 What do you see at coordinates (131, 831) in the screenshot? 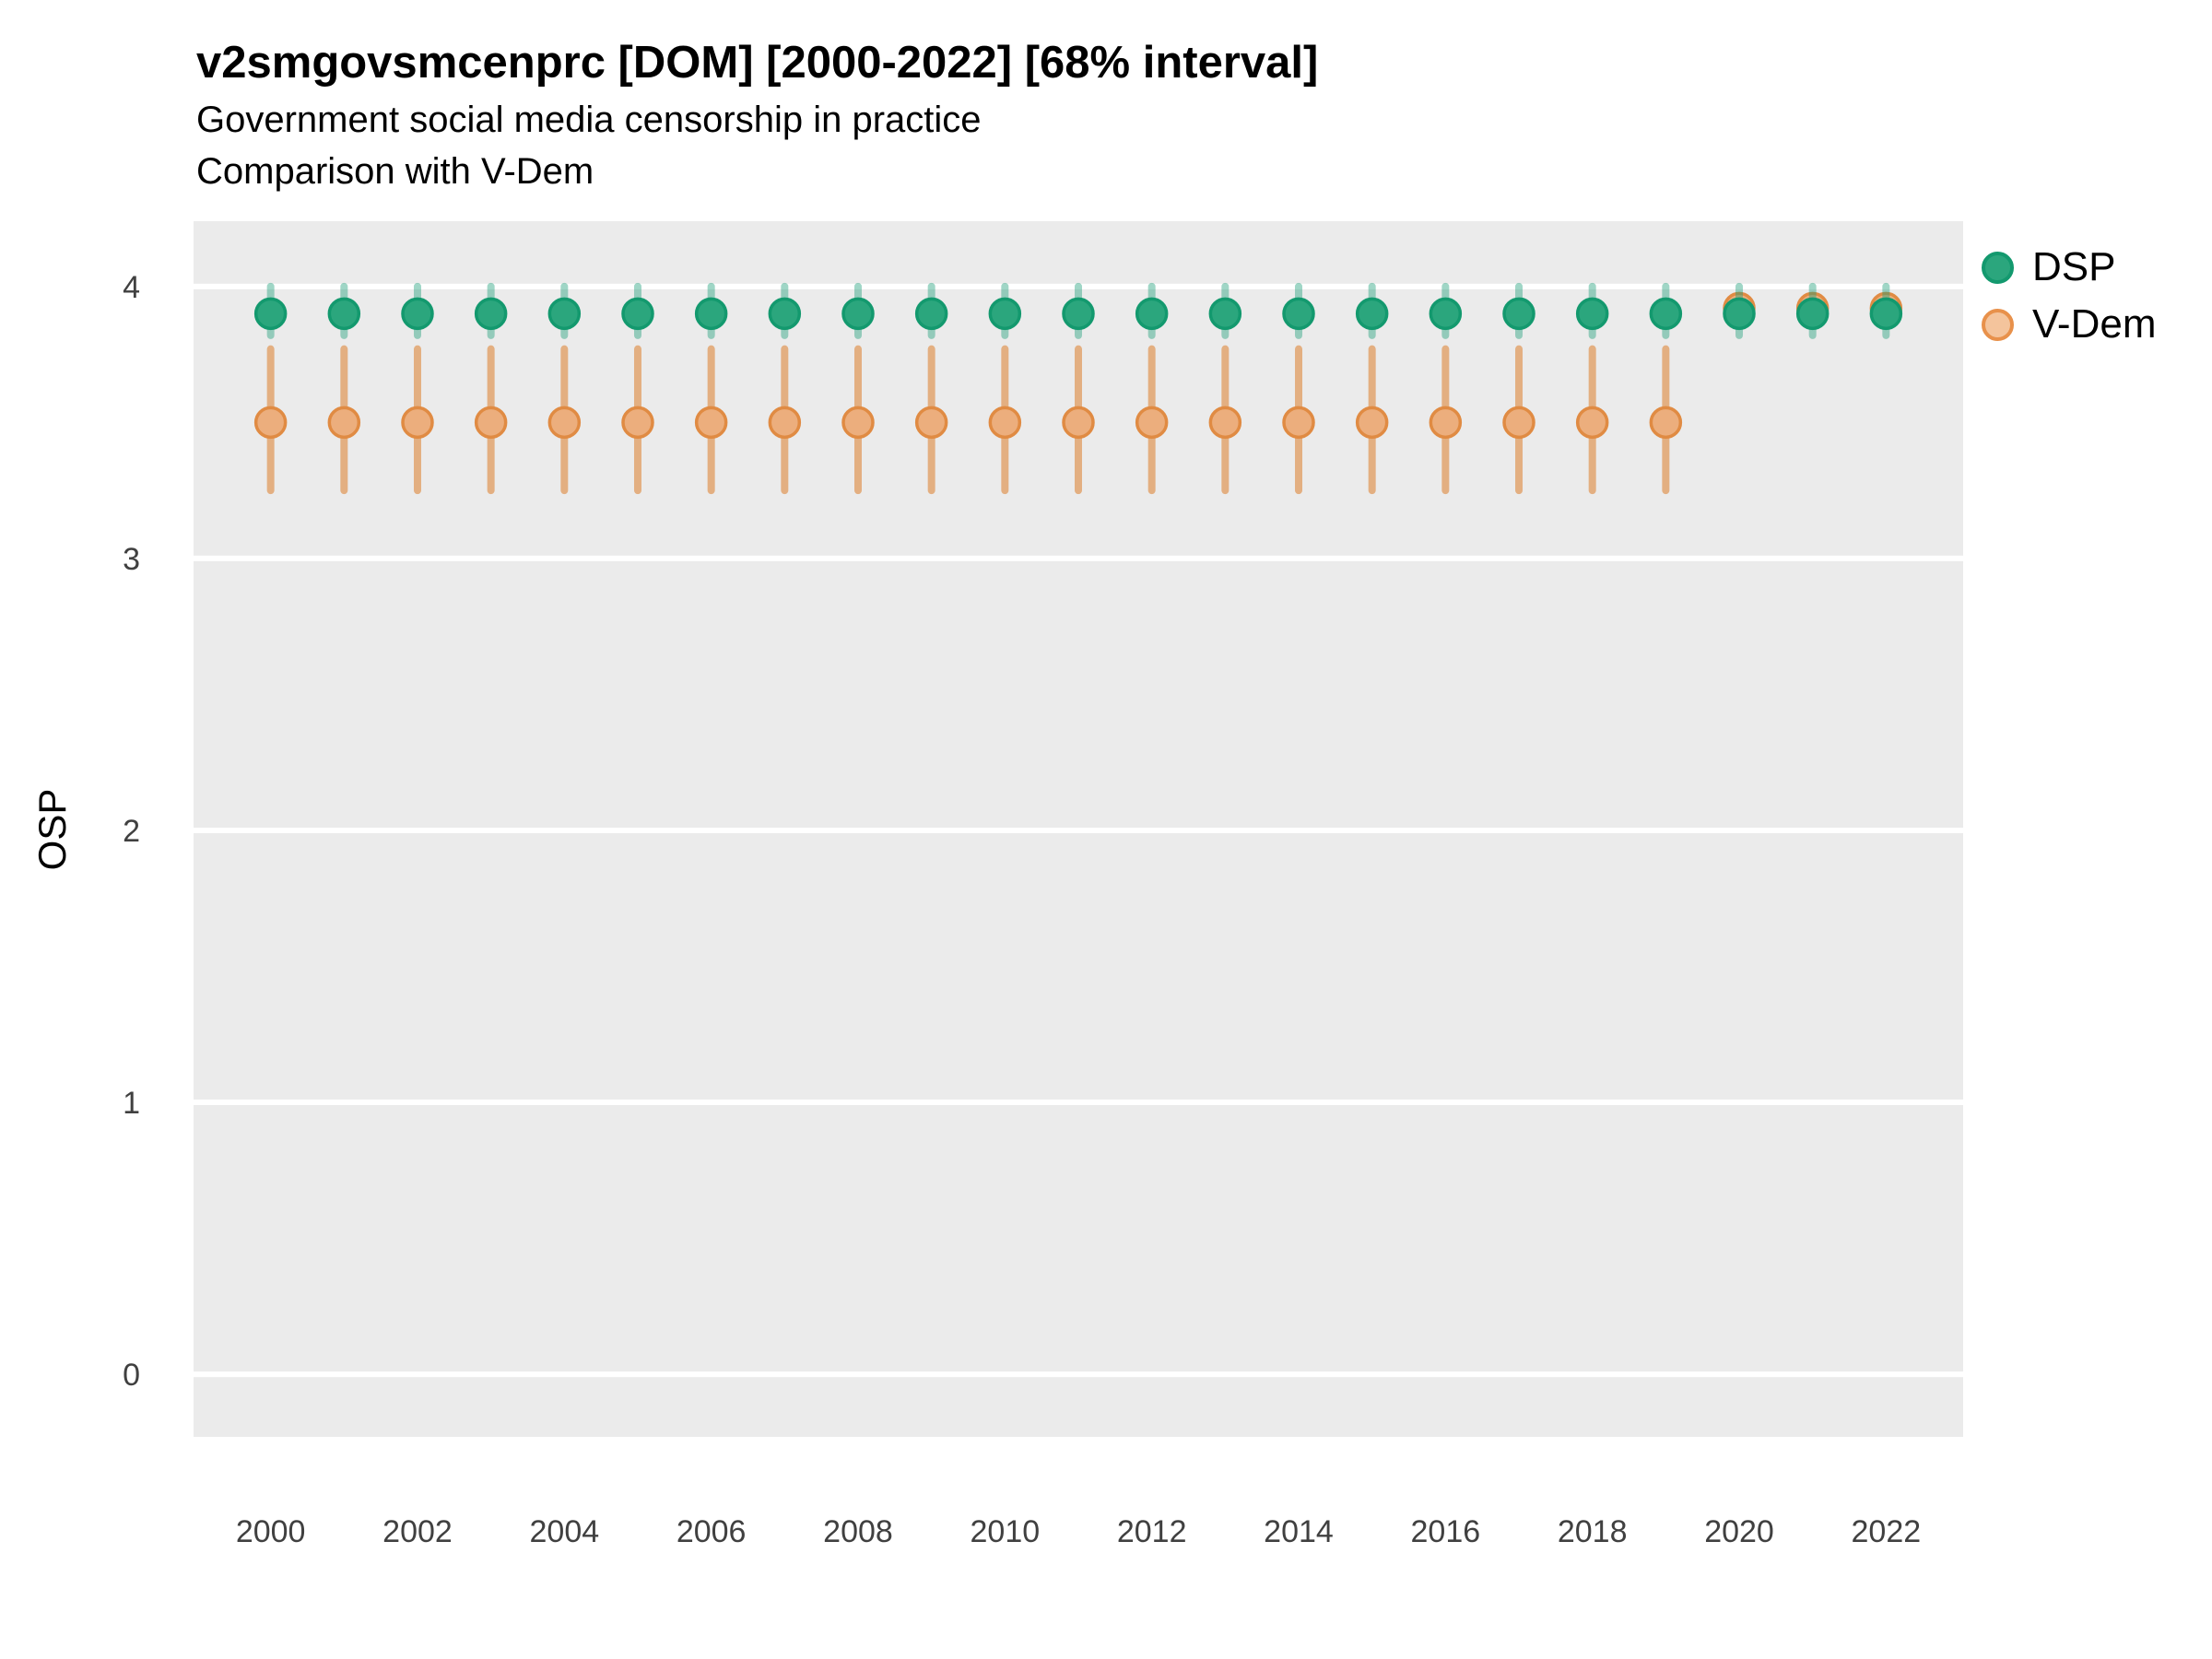
I see `y-tick-label: 2` at bounding box center [131, 831].